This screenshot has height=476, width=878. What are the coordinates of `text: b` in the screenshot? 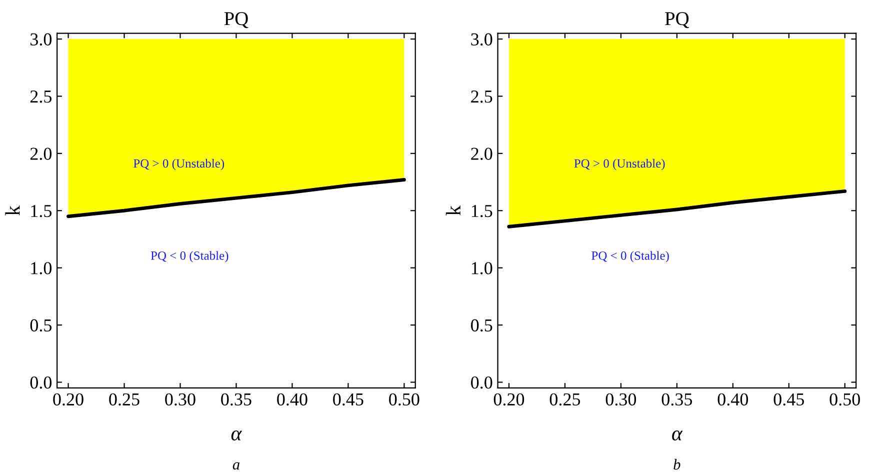 It's located at (677, 464).